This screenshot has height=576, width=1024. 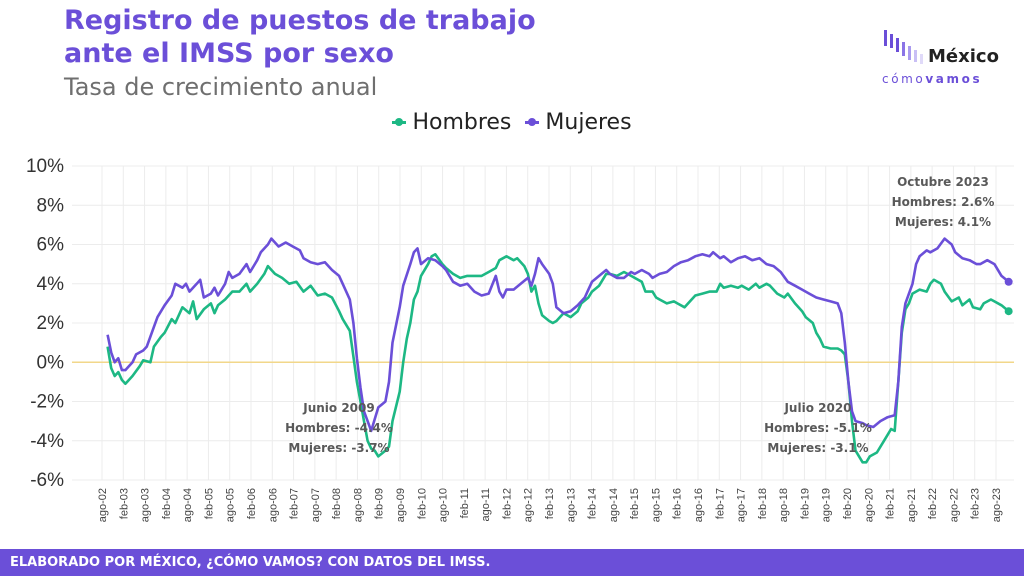 I want to click on x-tick-label: feb-16, so click(x=678, y=503).